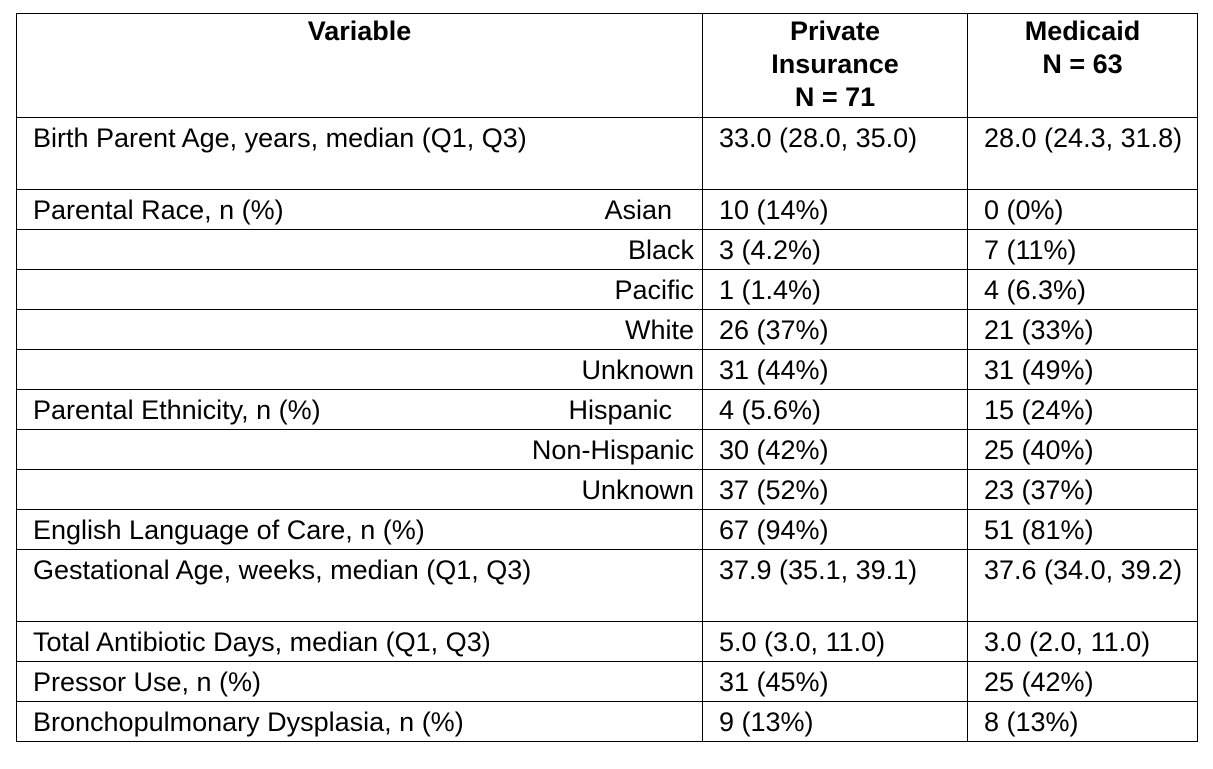 The height and width of the screenshot is (769, 1213). What do you see at coordinates (359, 585) in the screenshot?
I see `variable-cell: Gestational Age, weeks, median (Q1, Q3)` at bounding box center [359, 585].